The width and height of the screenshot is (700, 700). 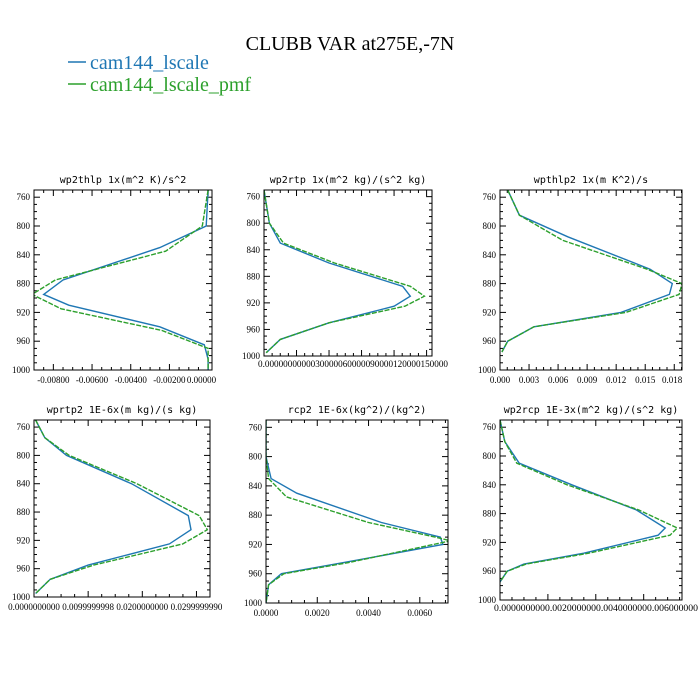 What do you see at coordinates (368, 613) in the screenshot?
I see `x-tick-label: 0.0040` at bounding box center [368, 613].